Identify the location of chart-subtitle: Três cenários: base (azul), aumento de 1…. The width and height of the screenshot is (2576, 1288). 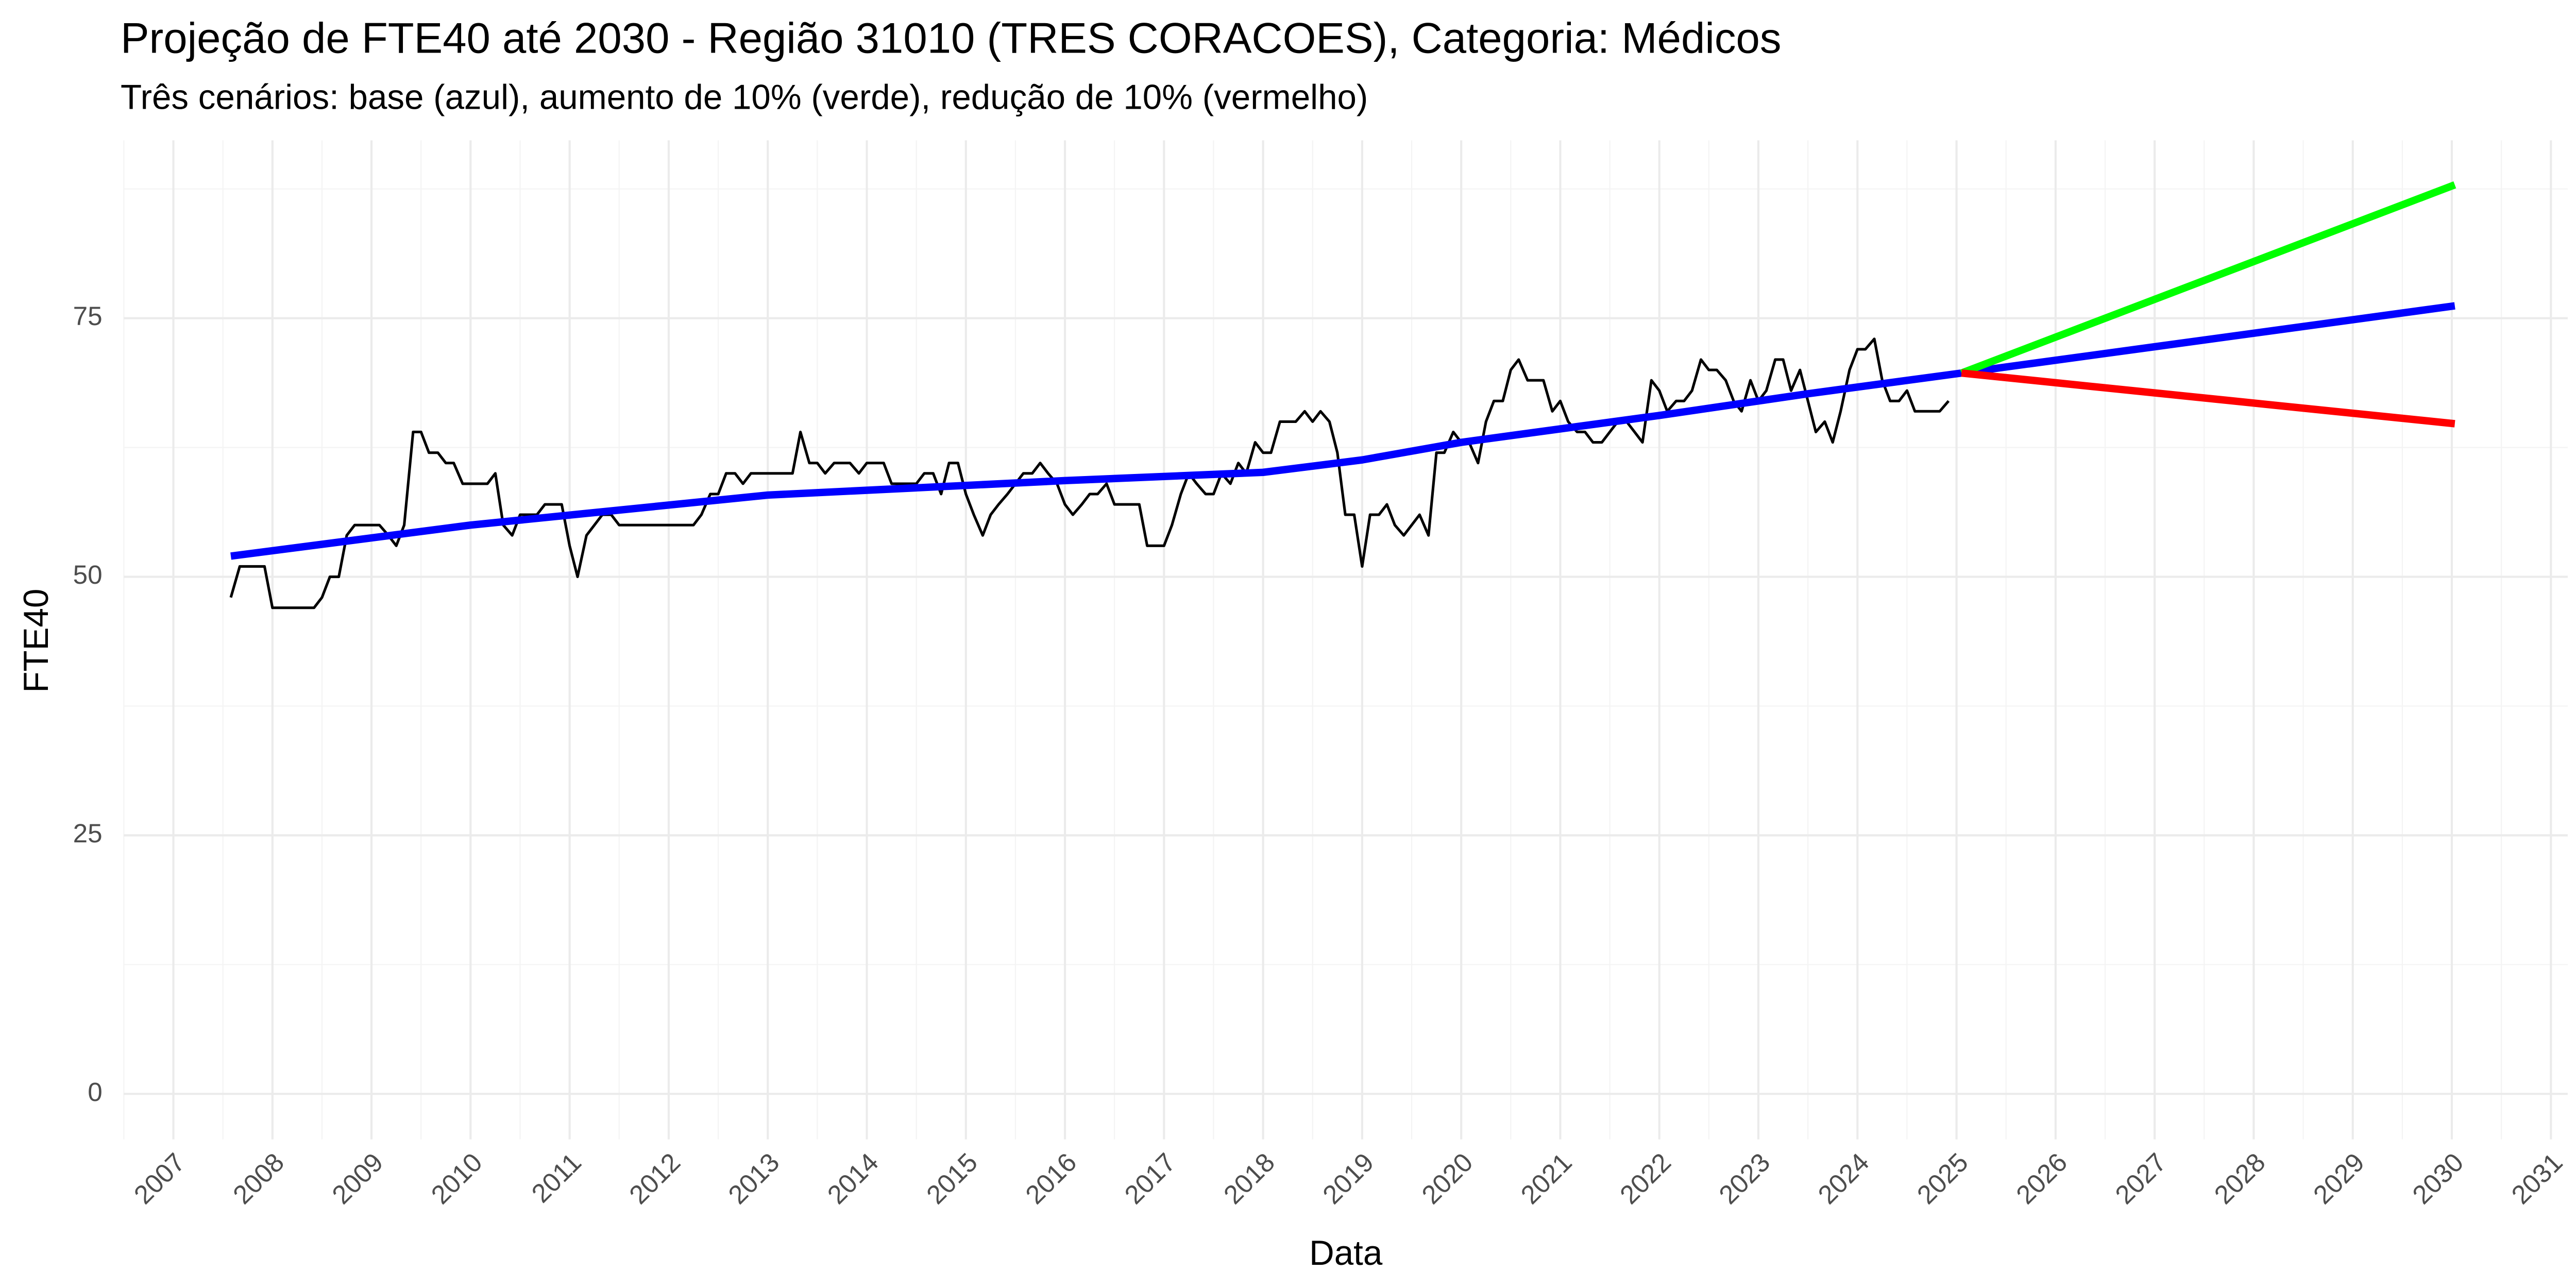
(744, 97).